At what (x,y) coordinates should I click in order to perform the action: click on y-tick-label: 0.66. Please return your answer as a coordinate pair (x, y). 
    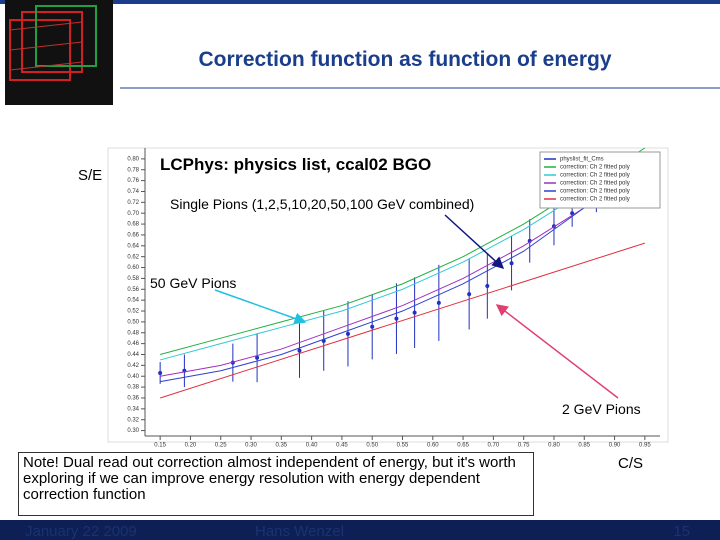
    Looking at the image, I should click on (133, 236).